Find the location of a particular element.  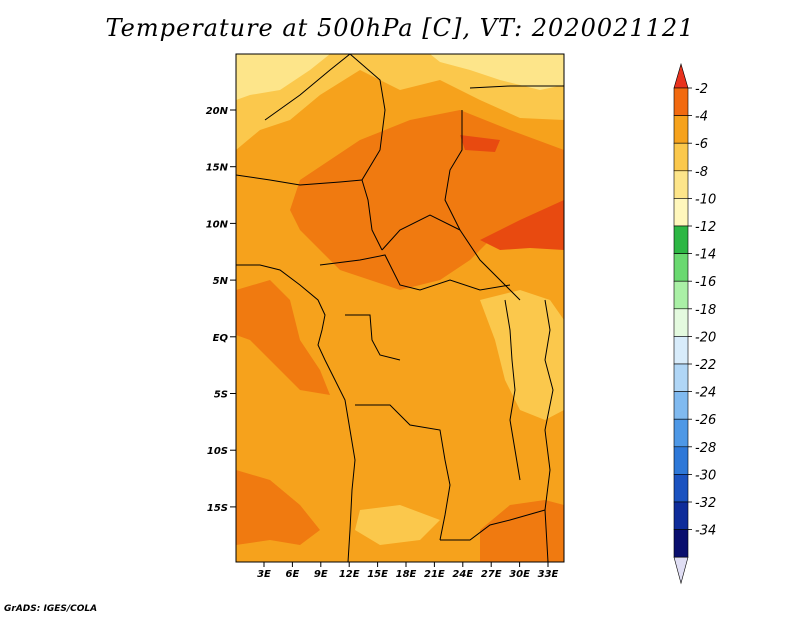

colorbar-label: -34 is located at coordinates (705, 531).